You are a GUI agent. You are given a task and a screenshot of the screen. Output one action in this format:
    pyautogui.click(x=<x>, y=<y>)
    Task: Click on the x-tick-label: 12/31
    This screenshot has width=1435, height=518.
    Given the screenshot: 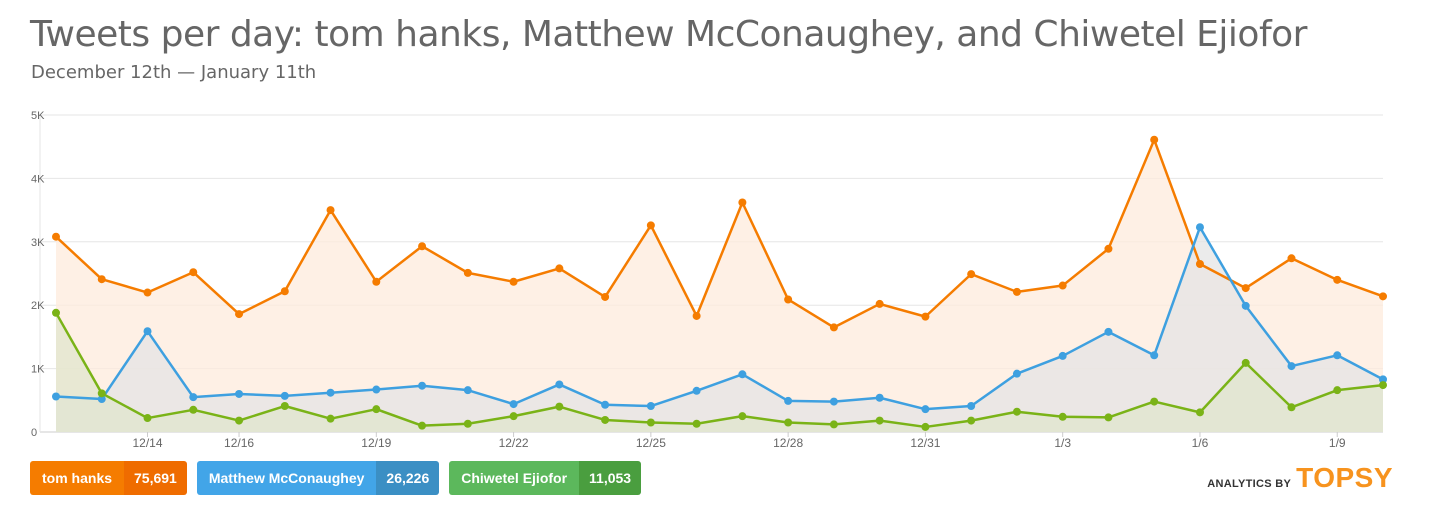 What is the action you would take?
    pyautogui.click(x=925, y=443)
    